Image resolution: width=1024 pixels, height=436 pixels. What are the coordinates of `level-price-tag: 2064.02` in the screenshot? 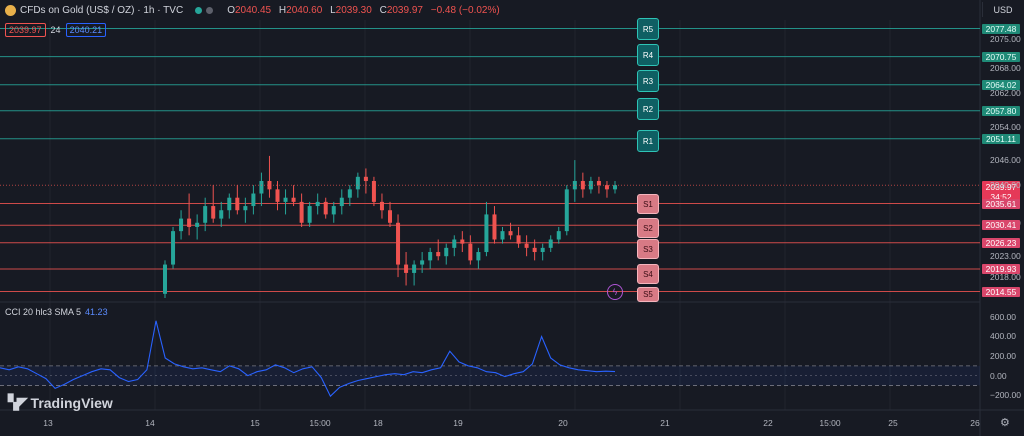 It's located at (1001, 84).